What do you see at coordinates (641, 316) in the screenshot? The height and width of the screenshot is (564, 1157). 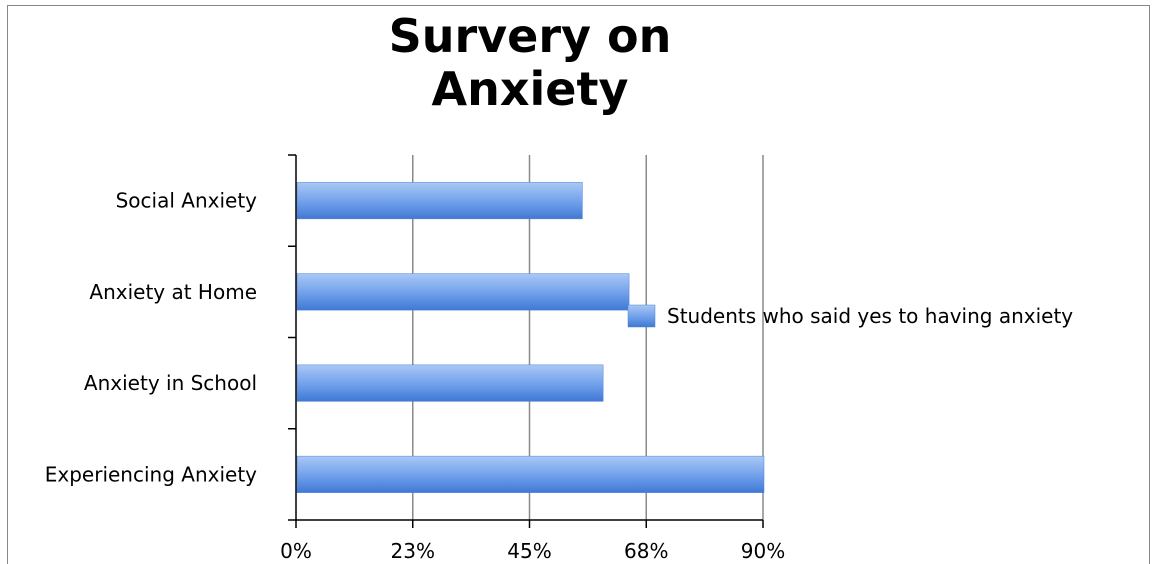 I see `legend-swatch` at bounding box center [641, 316].